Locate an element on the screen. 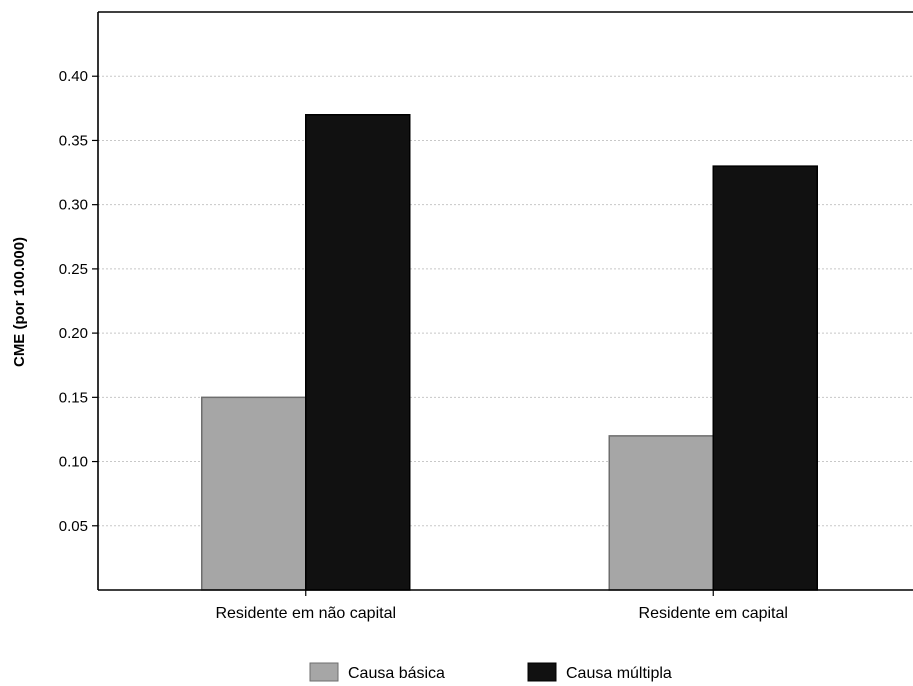 The width and height of the screenshot is (913, 686). y-tick-label: 0.30 is located at coordinates (73, 205).